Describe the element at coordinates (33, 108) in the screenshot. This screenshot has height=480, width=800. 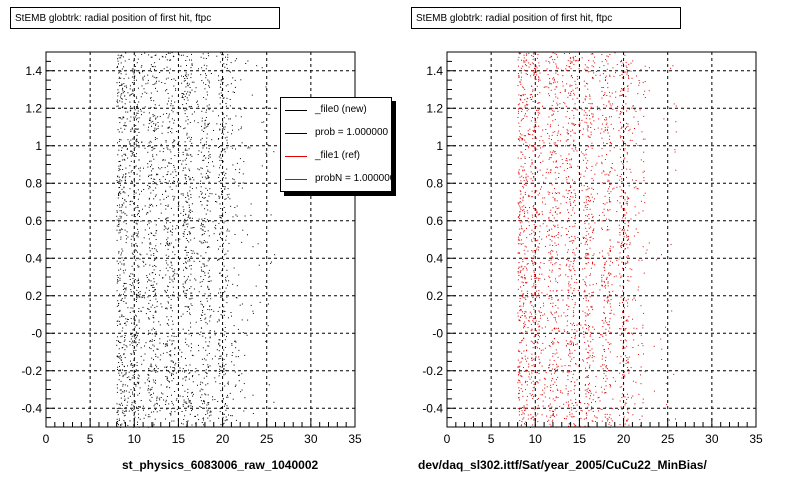
I see `y-tick-label: 1.2` at that location.